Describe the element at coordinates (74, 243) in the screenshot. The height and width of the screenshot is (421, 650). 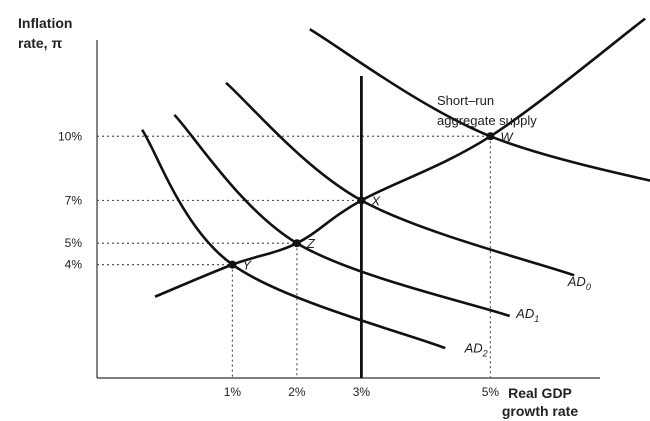
I see `y-tick-label: 5%` at that location.